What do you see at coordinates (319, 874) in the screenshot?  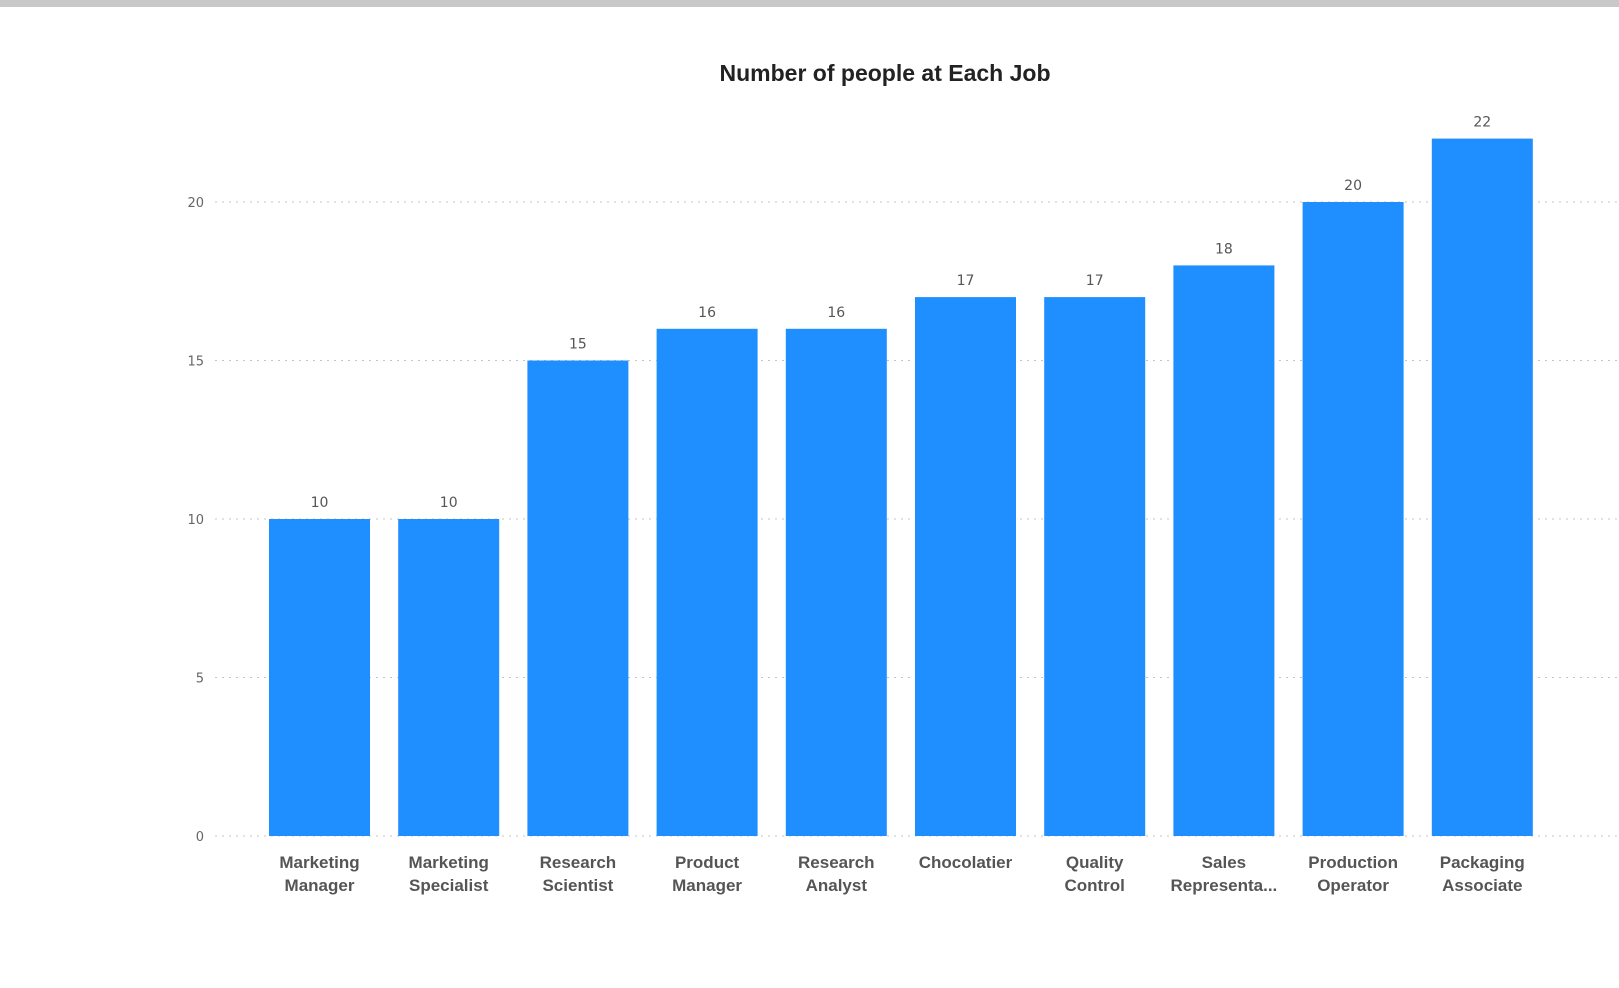 I see `category-label: Marketing Manager` at bounding box center [319, 874].